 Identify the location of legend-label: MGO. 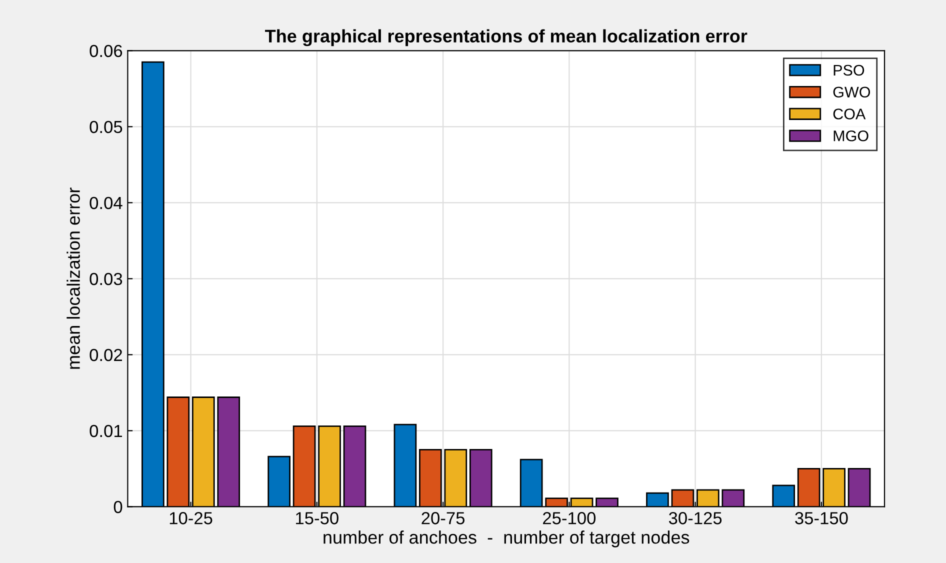
(851, 136).